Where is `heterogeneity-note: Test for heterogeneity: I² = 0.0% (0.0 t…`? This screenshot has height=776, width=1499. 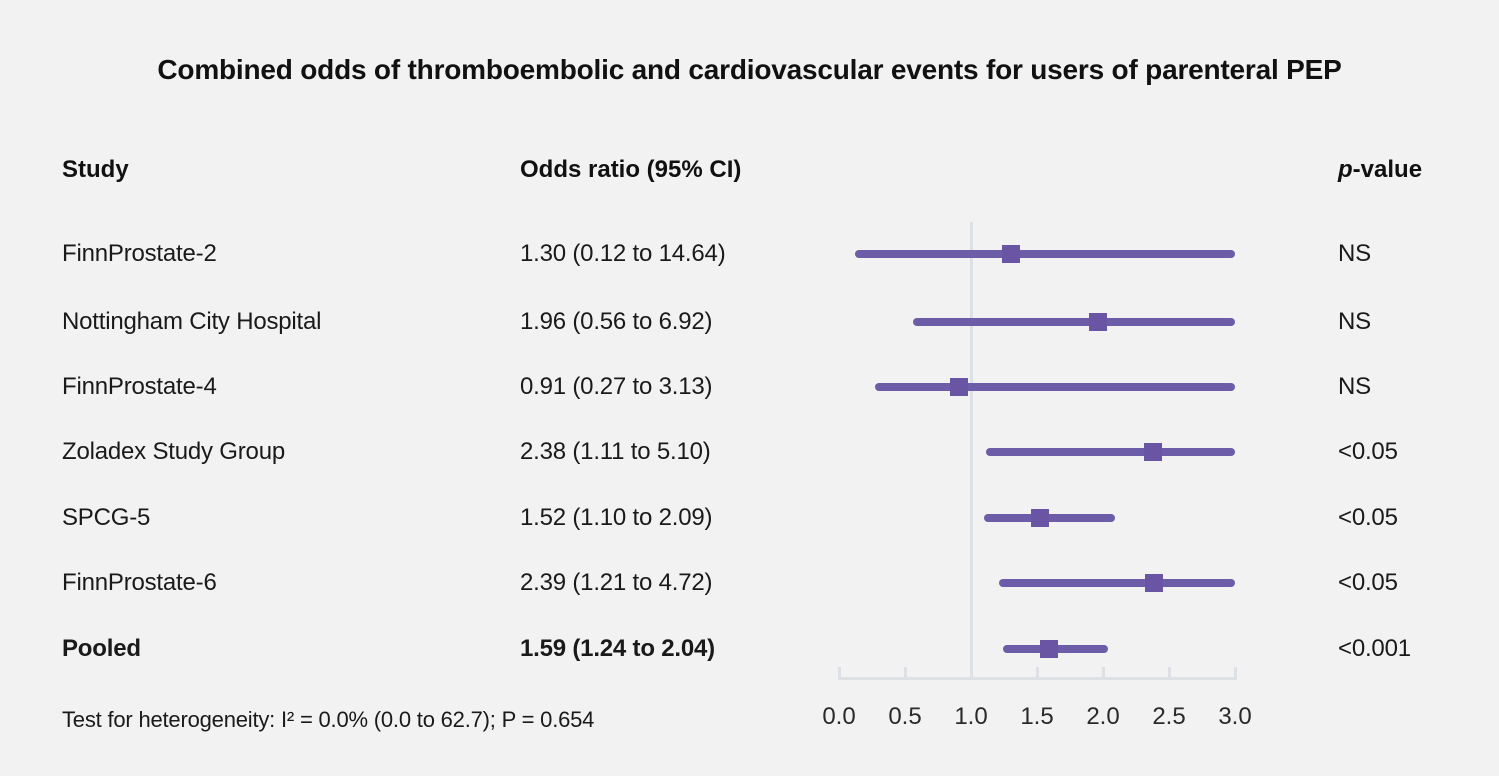
heterogeneity-note: Test for heterogeneity: I² = 0.0% (0.0 t… is located at coordinates (328, 719).